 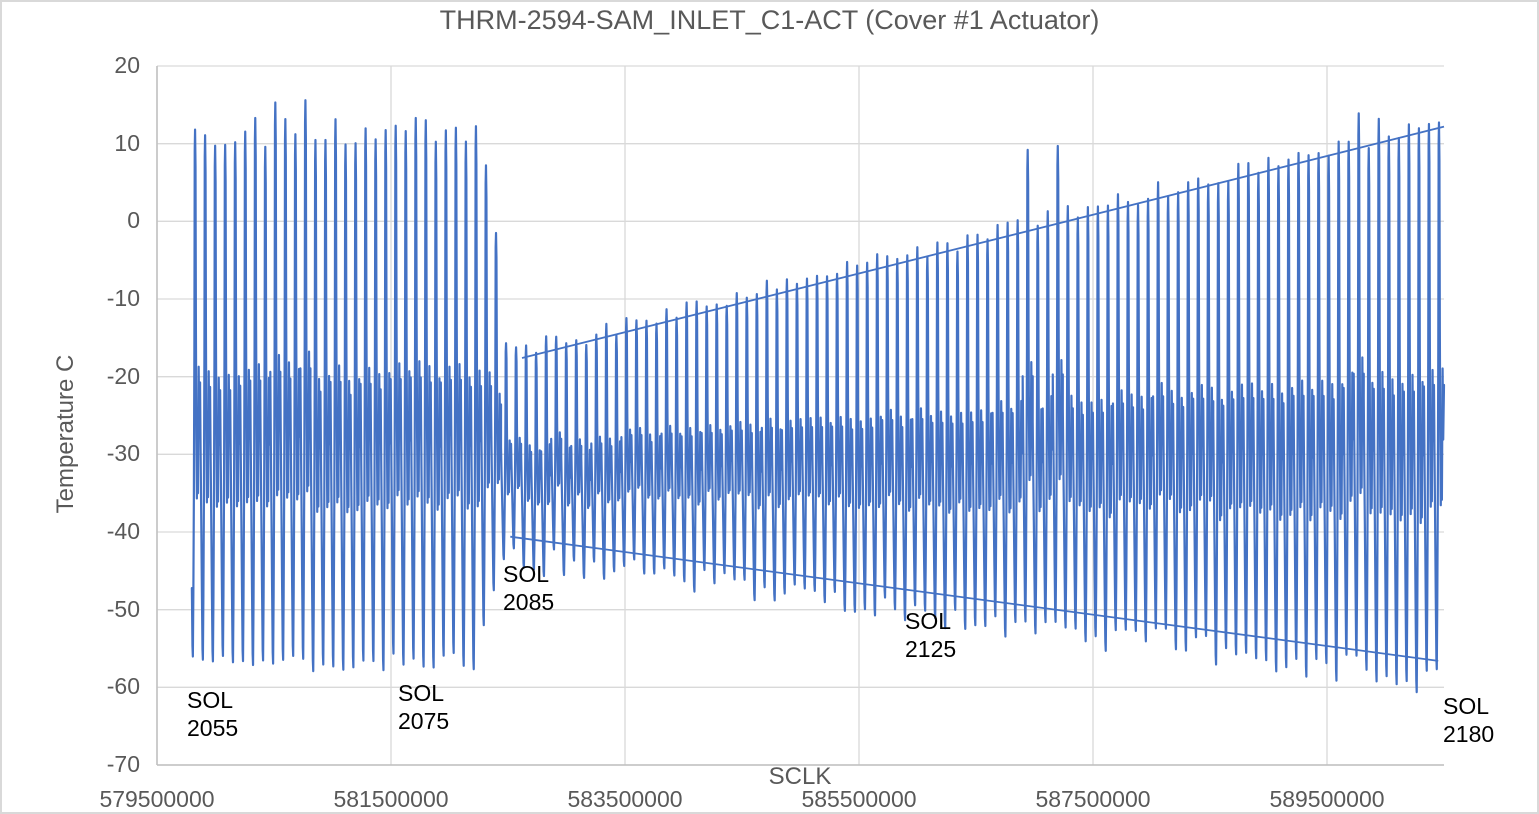 What do you see at coordinates (528, 588) in the screenshot?
I see `sol-annotation: SOL 2085` at bounding box center [528, 588].